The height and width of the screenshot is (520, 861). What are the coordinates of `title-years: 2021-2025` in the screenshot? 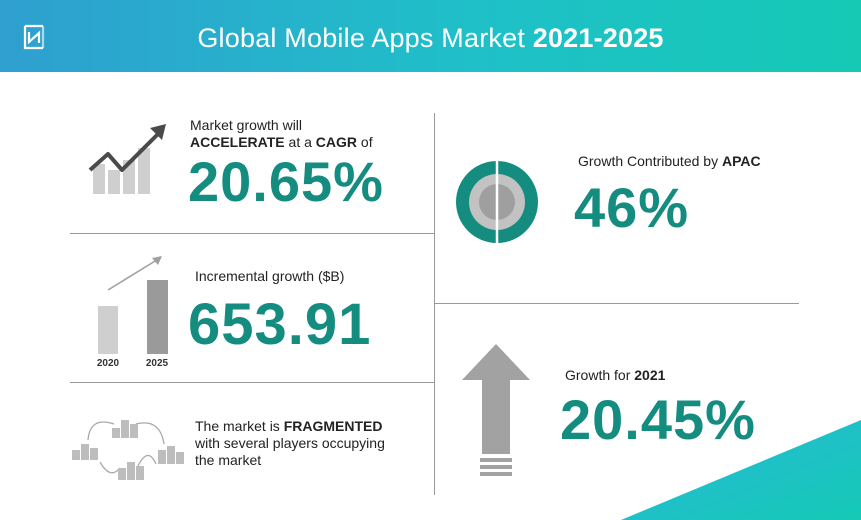 It's located at (598, 38).